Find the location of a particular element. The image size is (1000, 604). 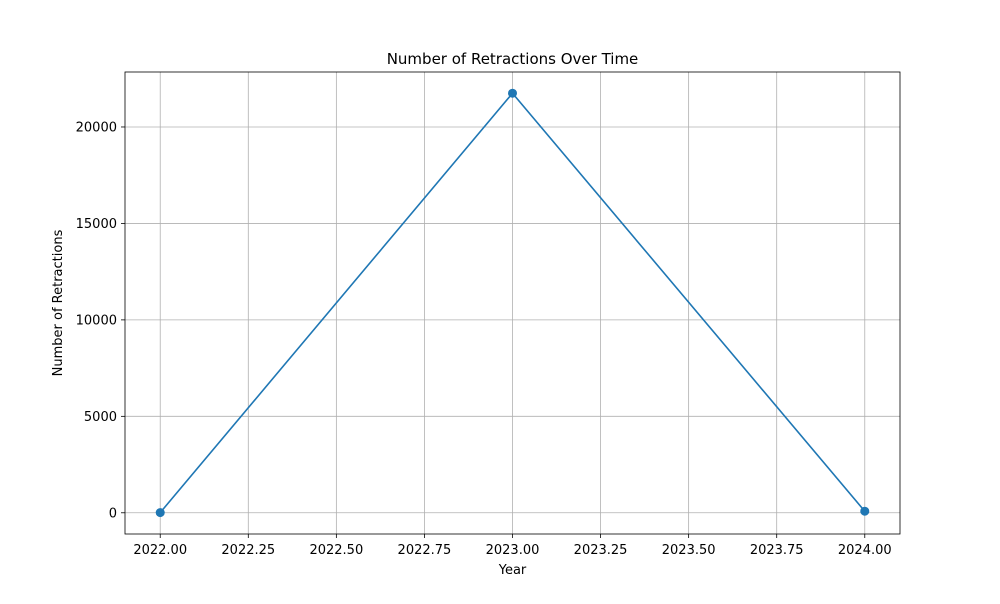

y-tick-label: 20000 is located at coordinates (96, 127).